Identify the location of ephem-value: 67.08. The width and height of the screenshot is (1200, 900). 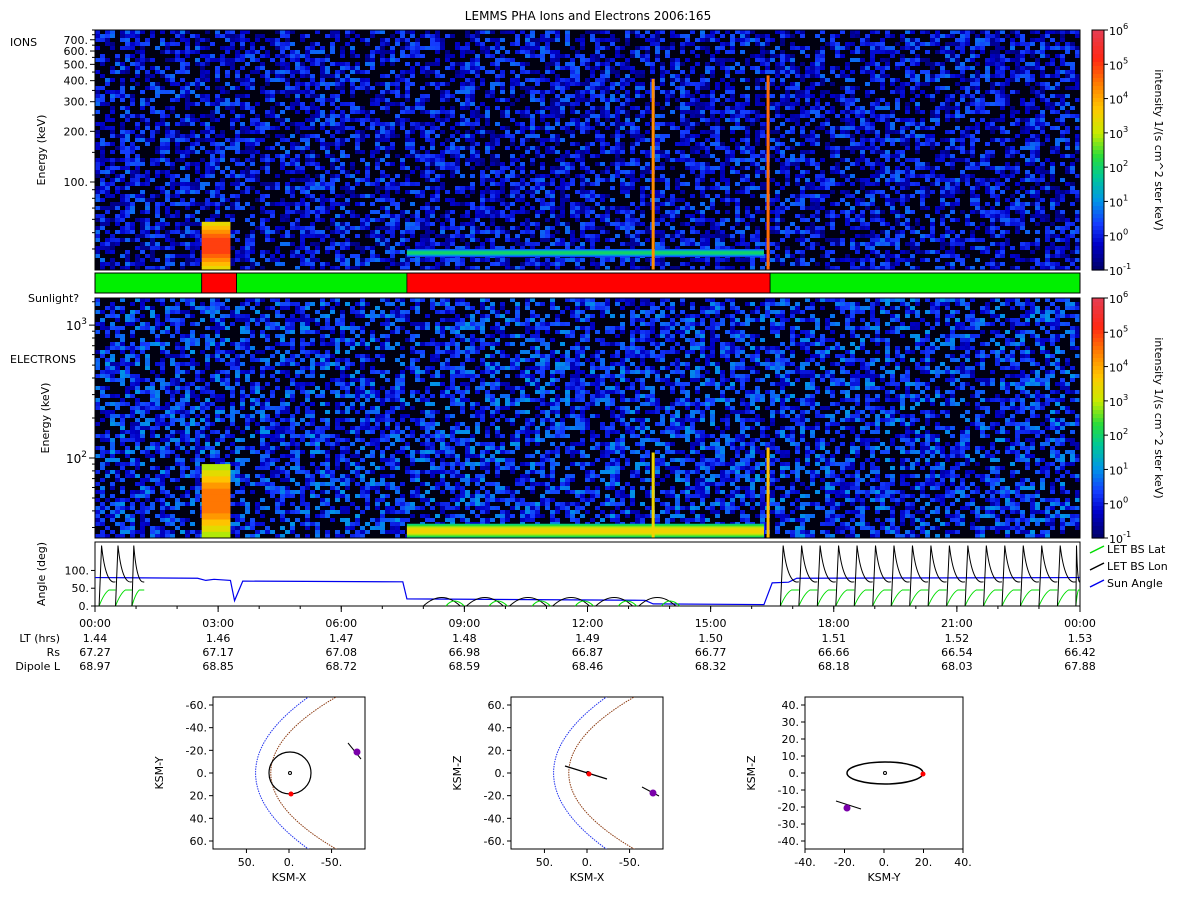
(342, 652).